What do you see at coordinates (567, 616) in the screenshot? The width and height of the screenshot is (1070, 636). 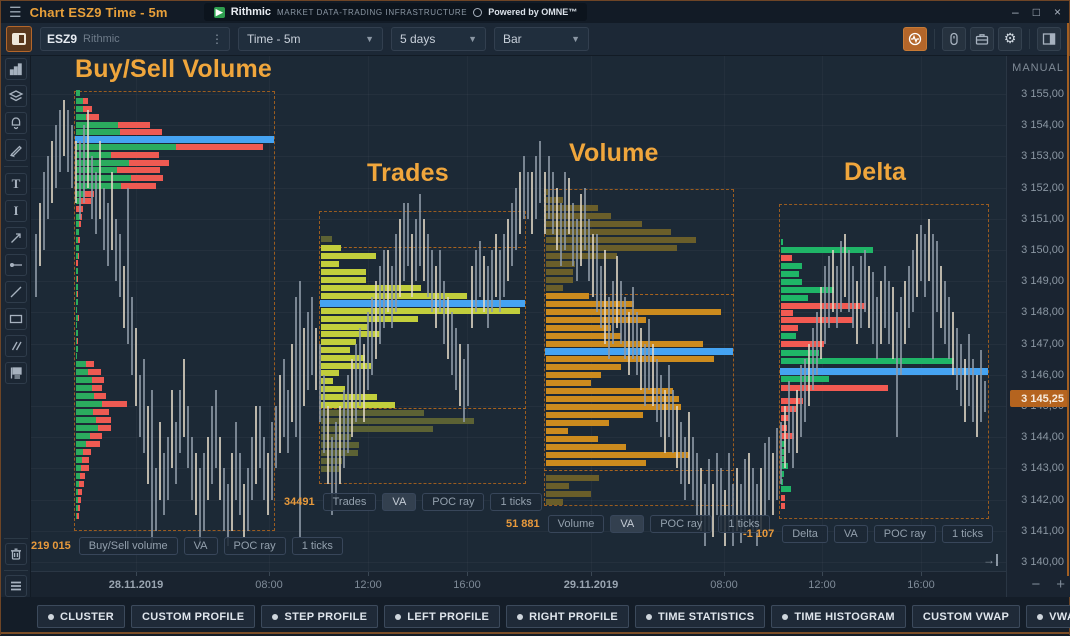 I see `indicator-button-right-profile: RIGHT PROFILE` at bounding box center [567, 616].